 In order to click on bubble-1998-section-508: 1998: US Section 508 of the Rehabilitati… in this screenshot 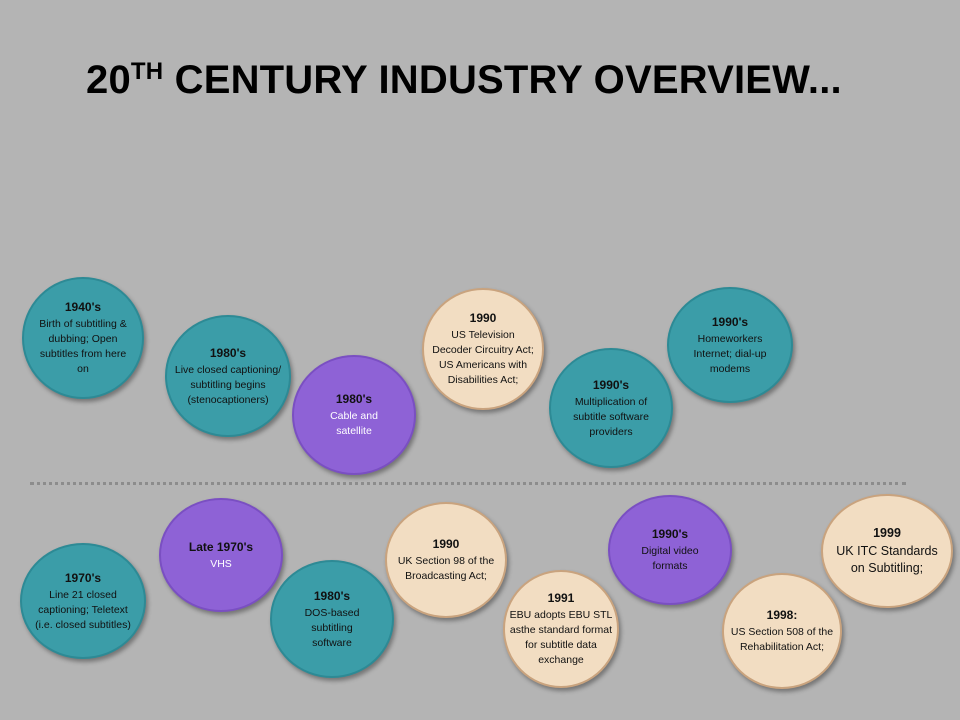, I will do `click(782, 631)`.